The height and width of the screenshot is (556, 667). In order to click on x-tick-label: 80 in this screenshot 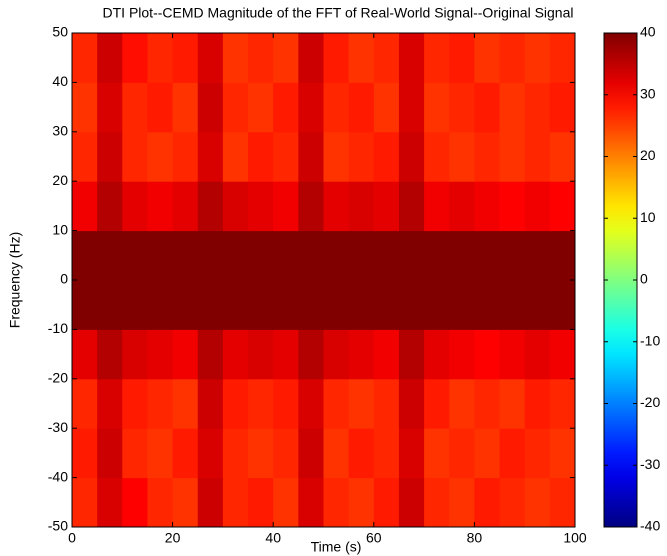, I will do `click(475, 538)`.